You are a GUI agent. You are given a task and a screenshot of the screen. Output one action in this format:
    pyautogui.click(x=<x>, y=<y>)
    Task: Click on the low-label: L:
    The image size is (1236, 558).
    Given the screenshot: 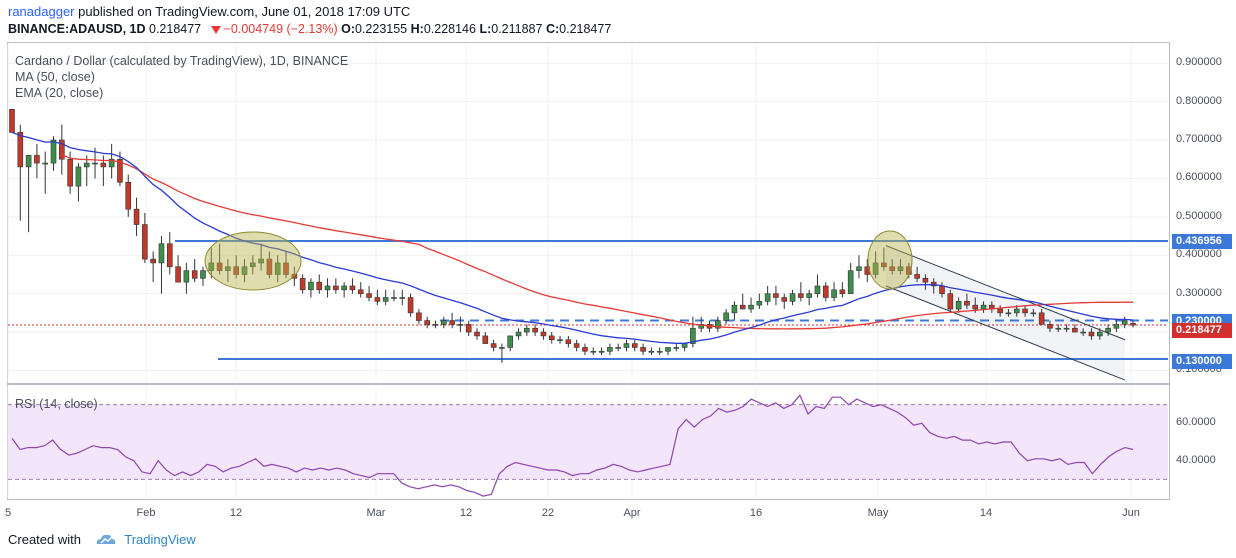 What is the action you would take?
    pyautogui.click(x=485, y=29)
    